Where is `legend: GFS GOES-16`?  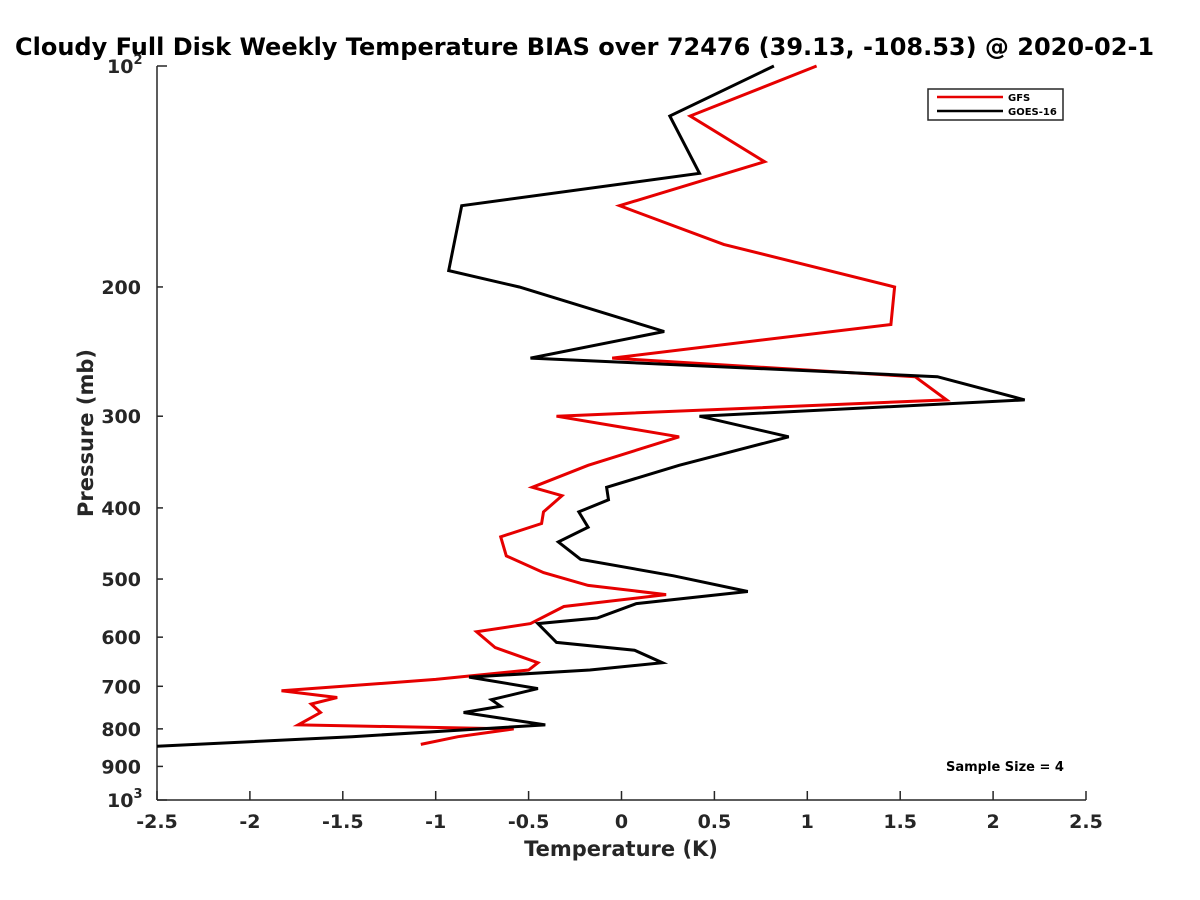 legend: GFS GOES-16 is located at coordinates (995, 104).